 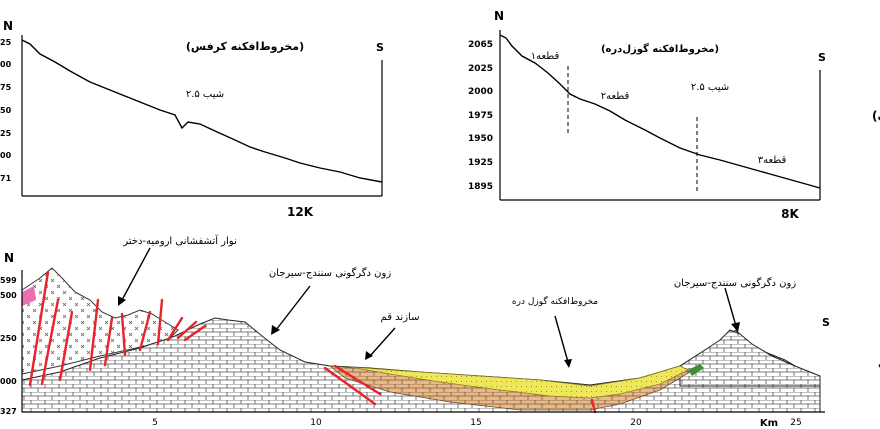 I want to click on left-y-tick: 75, so click(x=6, y=87).